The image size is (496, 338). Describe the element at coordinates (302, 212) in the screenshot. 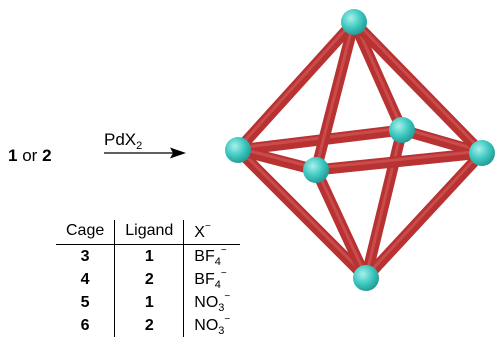

I see `cage-edge-bottom-left` at that location.